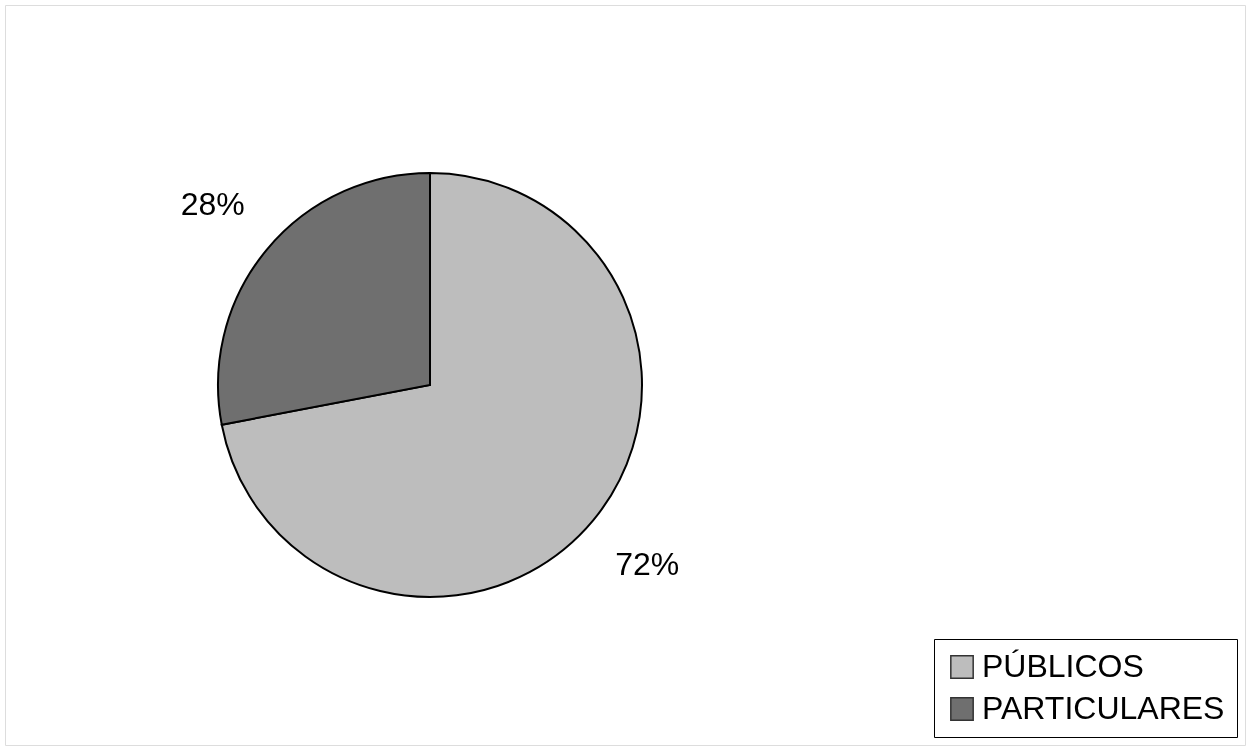 This screenshot has width=1254, height=755. I want to click on data-label: 72%, so click(647, 563).